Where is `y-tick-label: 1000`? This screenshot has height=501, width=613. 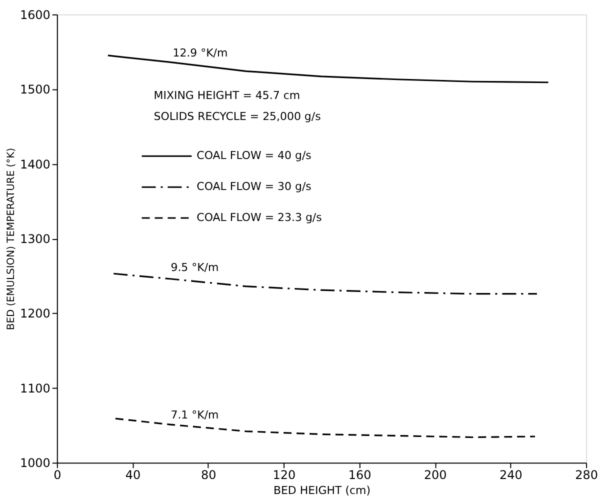 y-tick-label: 1000 is located at coordinates (35, 463).